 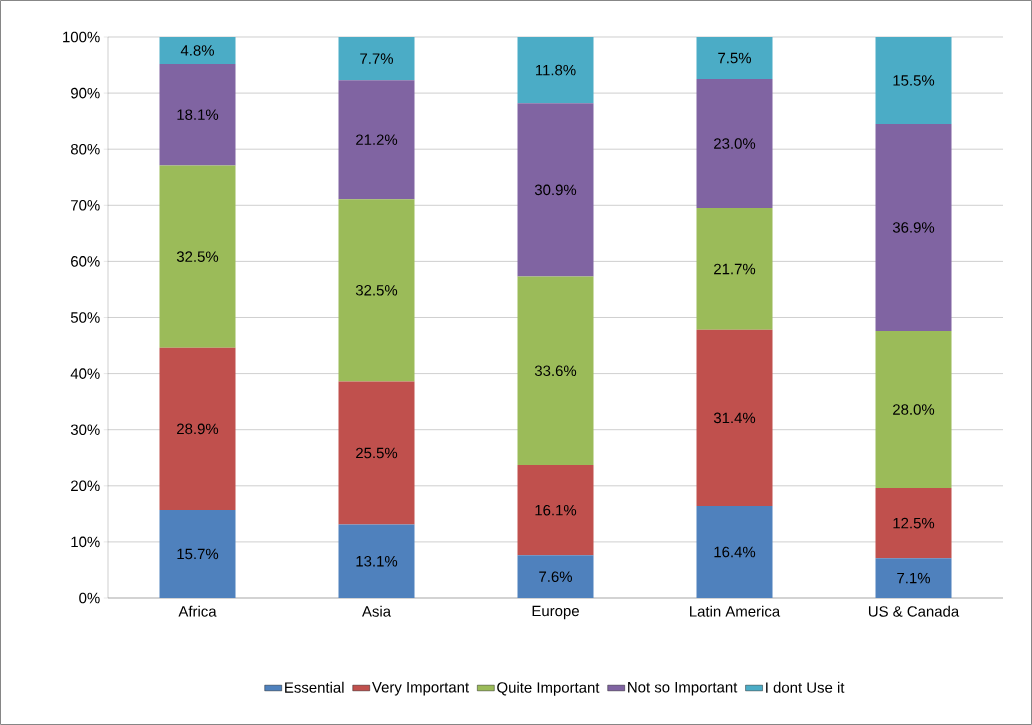 What do you see at coordinates (683, 689) in the screenshot?
I see `legend-label: Not so Important` at bounding box center [683, 689].